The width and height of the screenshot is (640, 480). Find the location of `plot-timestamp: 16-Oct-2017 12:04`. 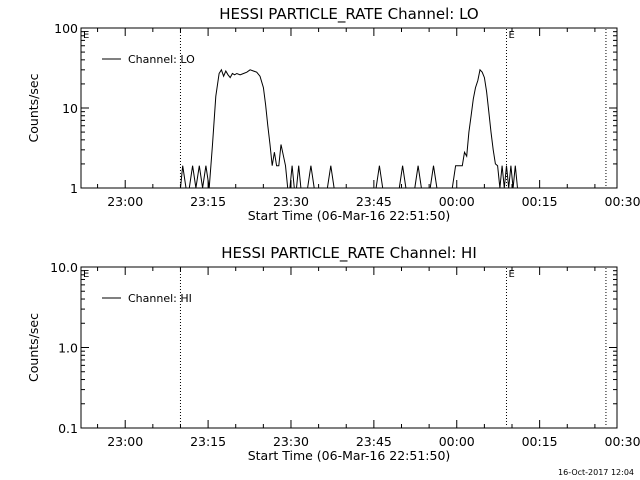

plot-timestamp: 16-Oct-2017 12:04 is located at coordinates (596, 472).